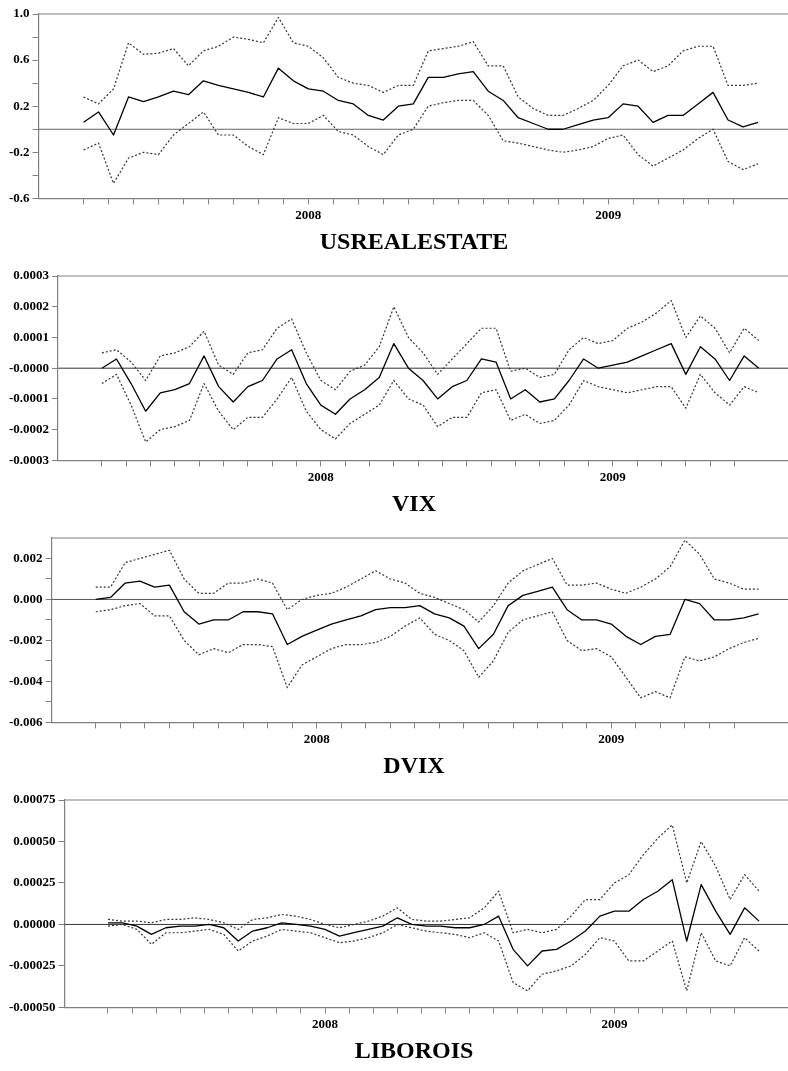 The width and height of the screenshot is (788, 1071). I want to click on y-tick-label: 0.0003, so click(31, 275).